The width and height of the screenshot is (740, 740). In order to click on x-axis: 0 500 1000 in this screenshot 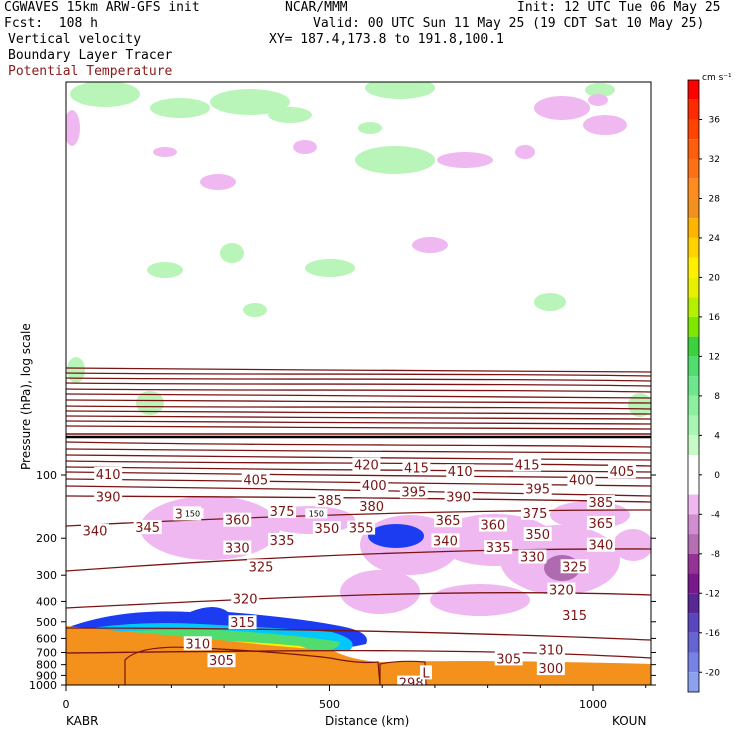, I will do `click(355, 698)`.